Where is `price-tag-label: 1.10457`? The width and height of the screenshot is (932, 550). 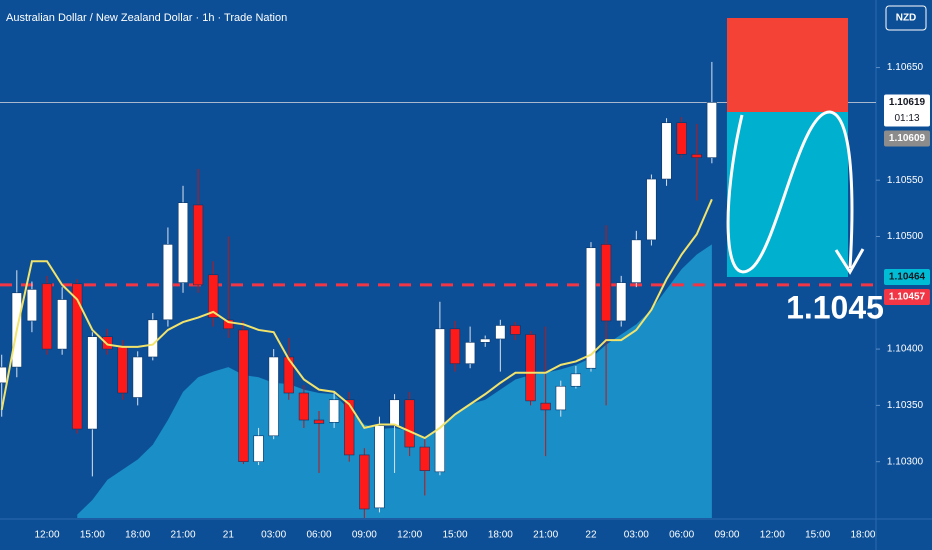
price-tag-label: 1.10457 is located at coordinates (907, 297).